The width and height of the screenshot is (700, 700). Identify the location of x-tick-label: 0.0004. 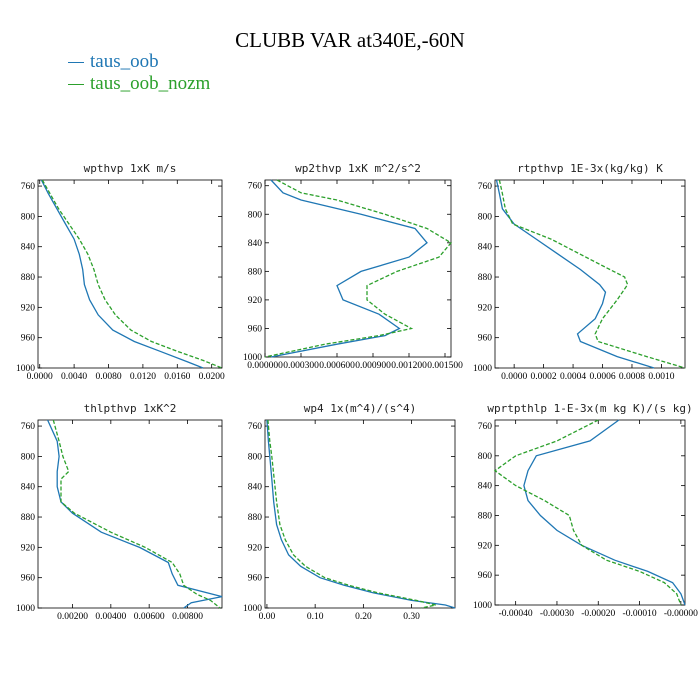
(573, 377).